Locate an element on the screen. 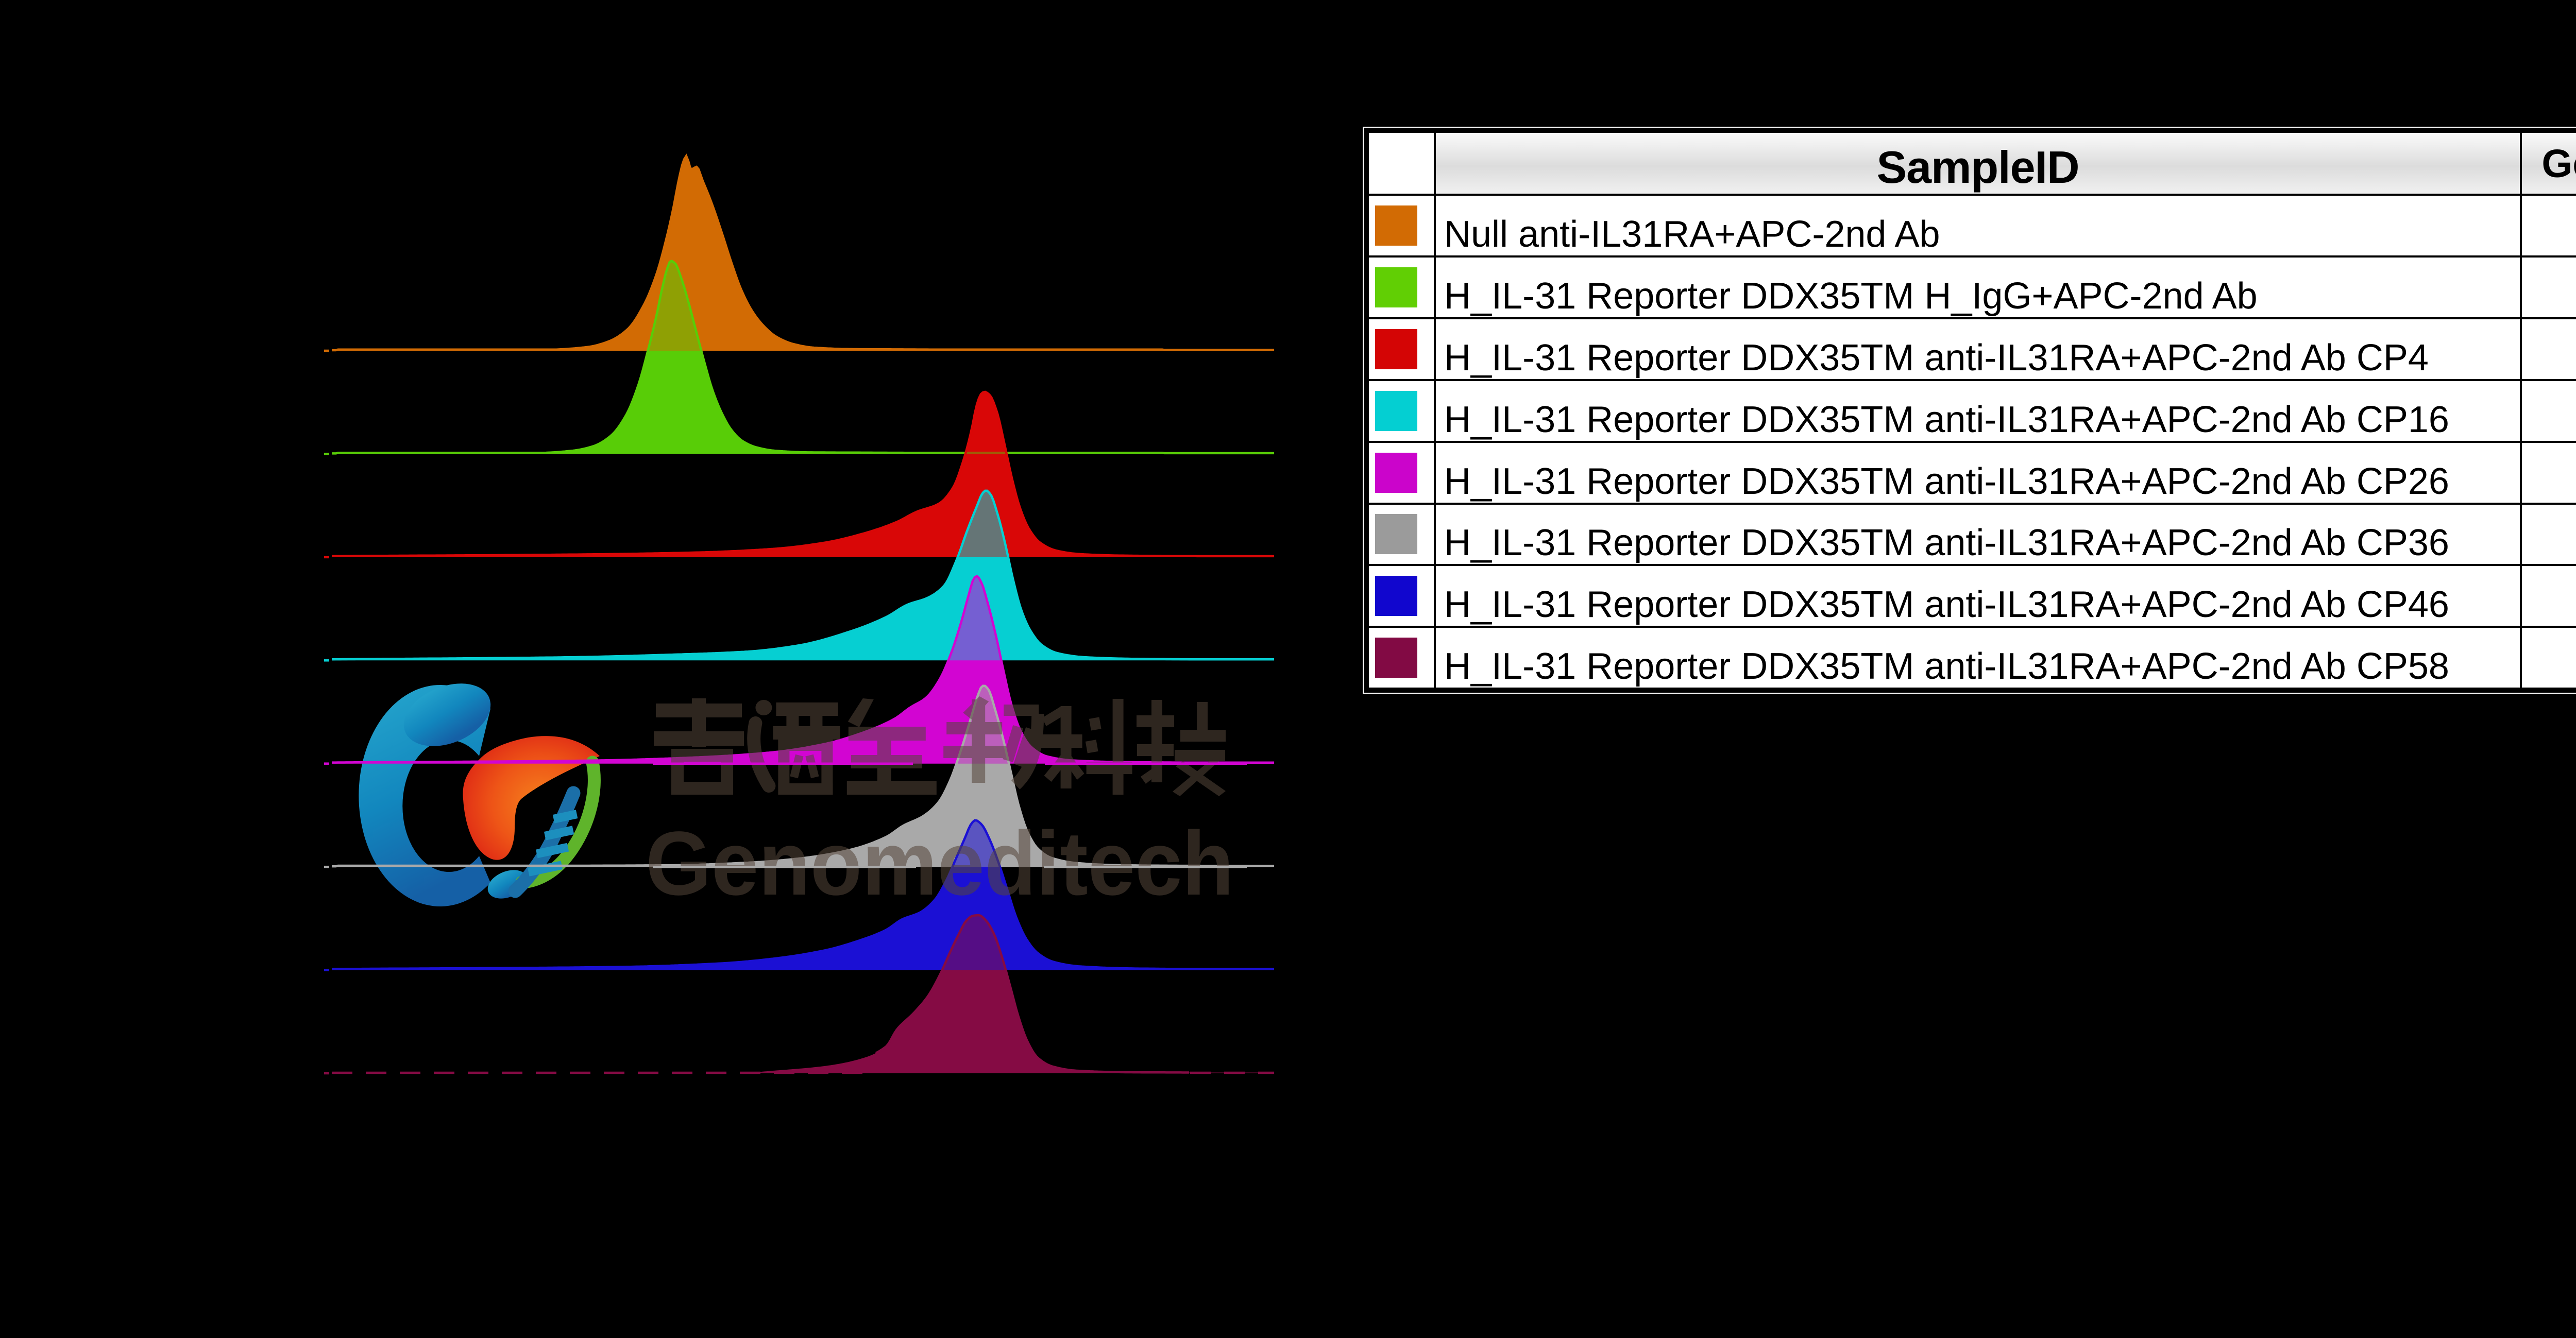 The height and width of the screenshot is (1338, 2576). svg-text: Genomeditech is located at coordinates (940, 863).